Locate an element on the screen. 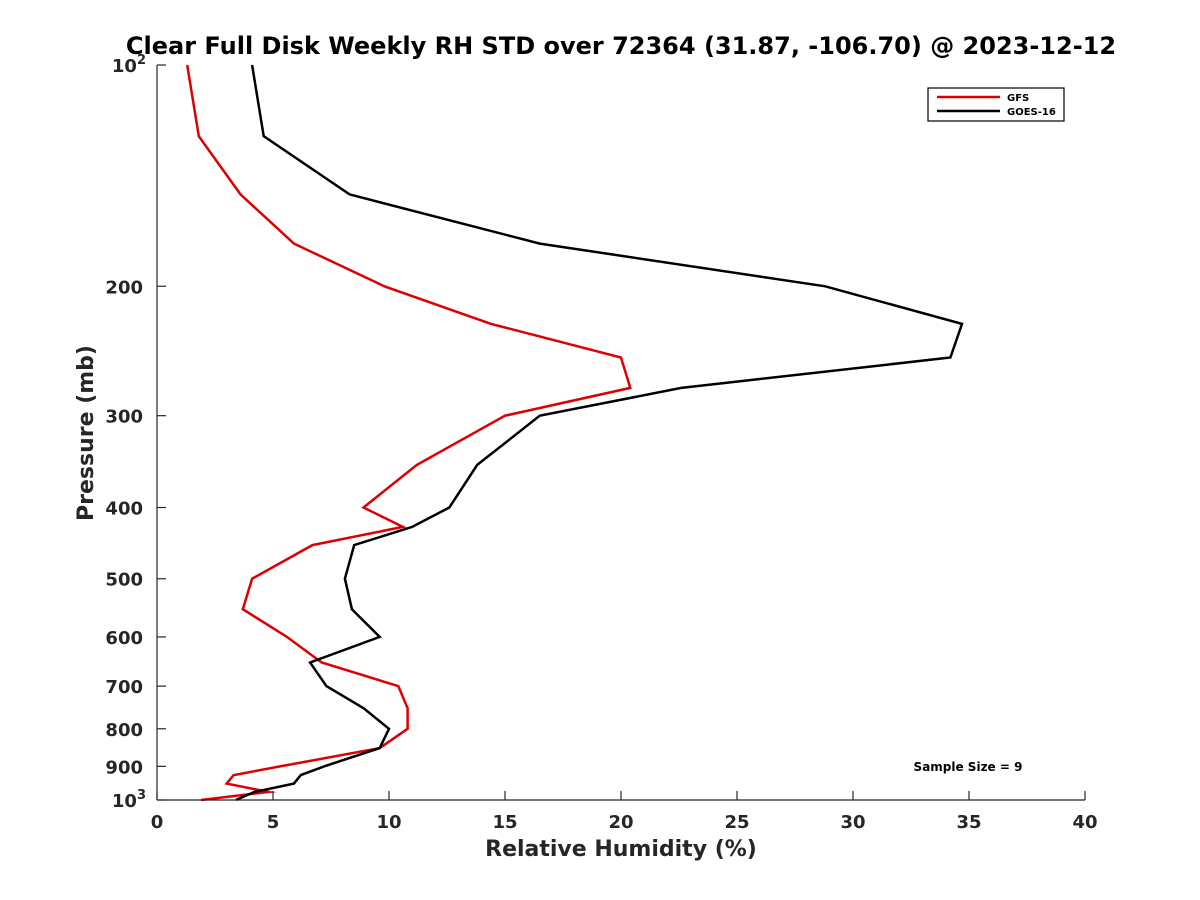 The height and width of the screenshot is (900, 1200). y-tick-label: 10² is located at coordinates (129, 65).